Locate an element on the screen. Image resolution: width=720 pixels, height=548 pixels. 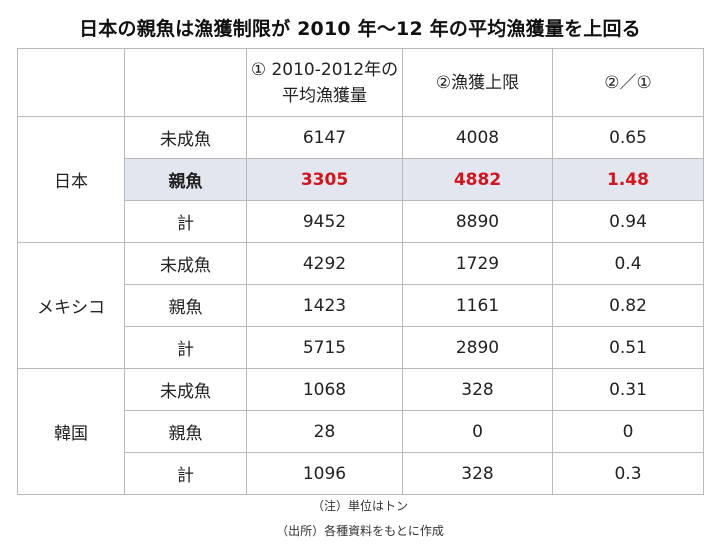
ratio-value: 0.4 is located at coordinates (628, 263).